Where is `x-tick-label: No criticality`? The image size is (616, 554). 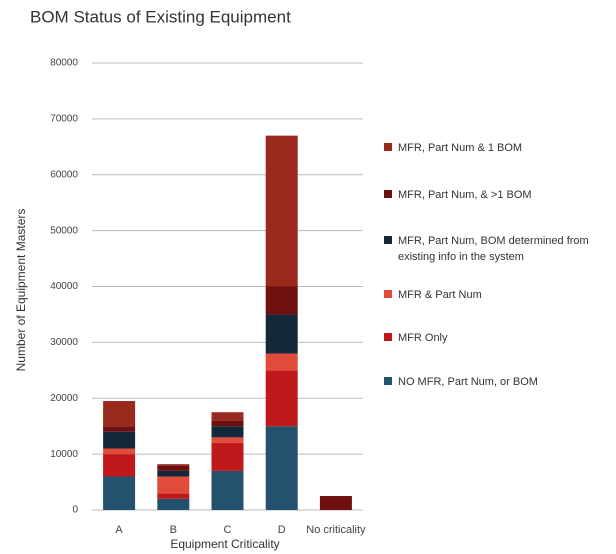 x-tick-label: No criticality is located at coordinates (336, 530).